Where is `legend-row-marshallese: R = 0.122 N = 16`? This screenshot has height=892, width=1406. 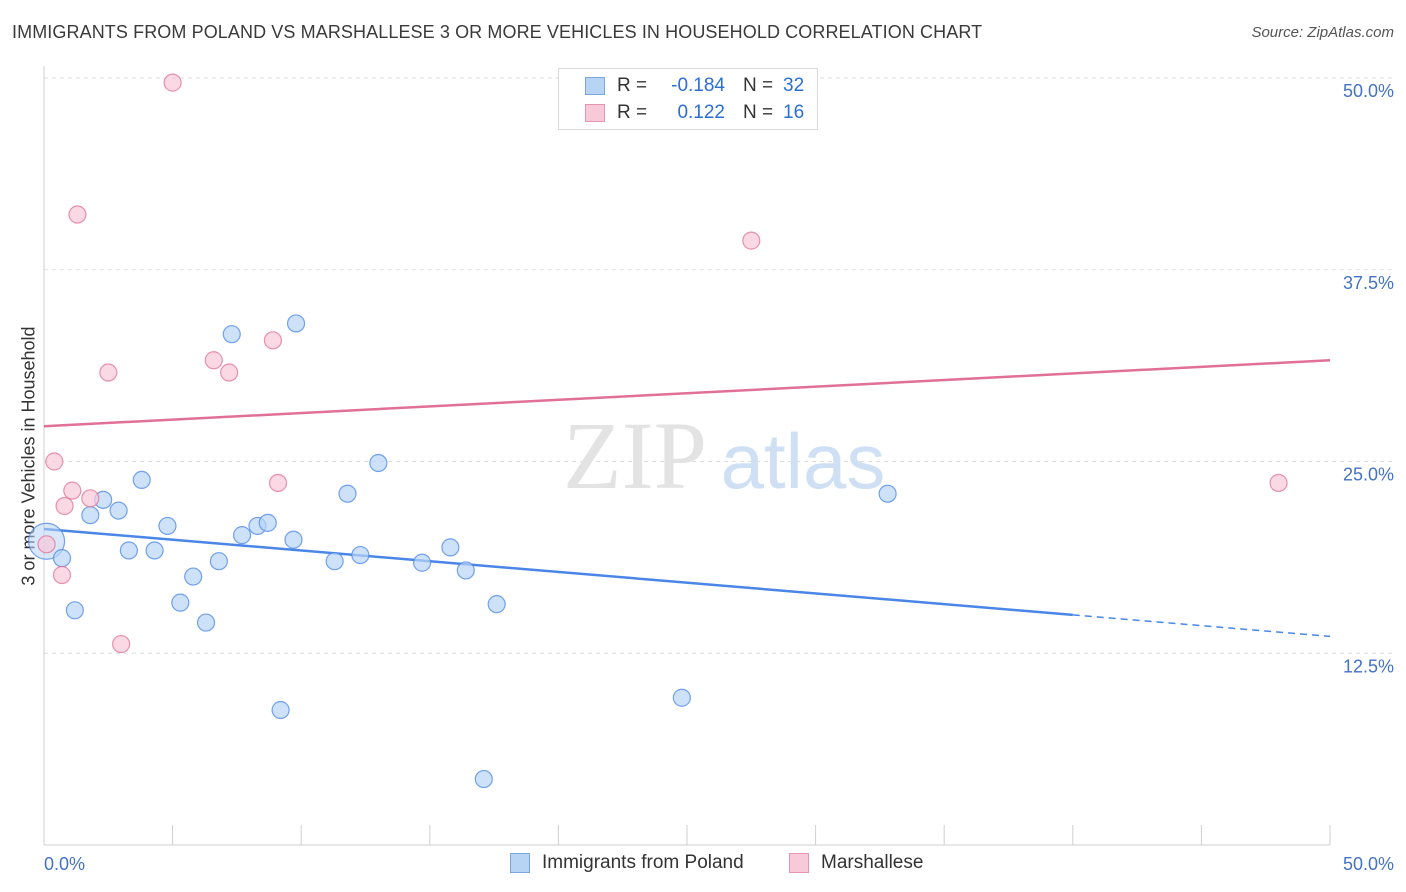 legend-row-marshallese: R = 0.122 N = 16 is located at coordinates (694, 113).